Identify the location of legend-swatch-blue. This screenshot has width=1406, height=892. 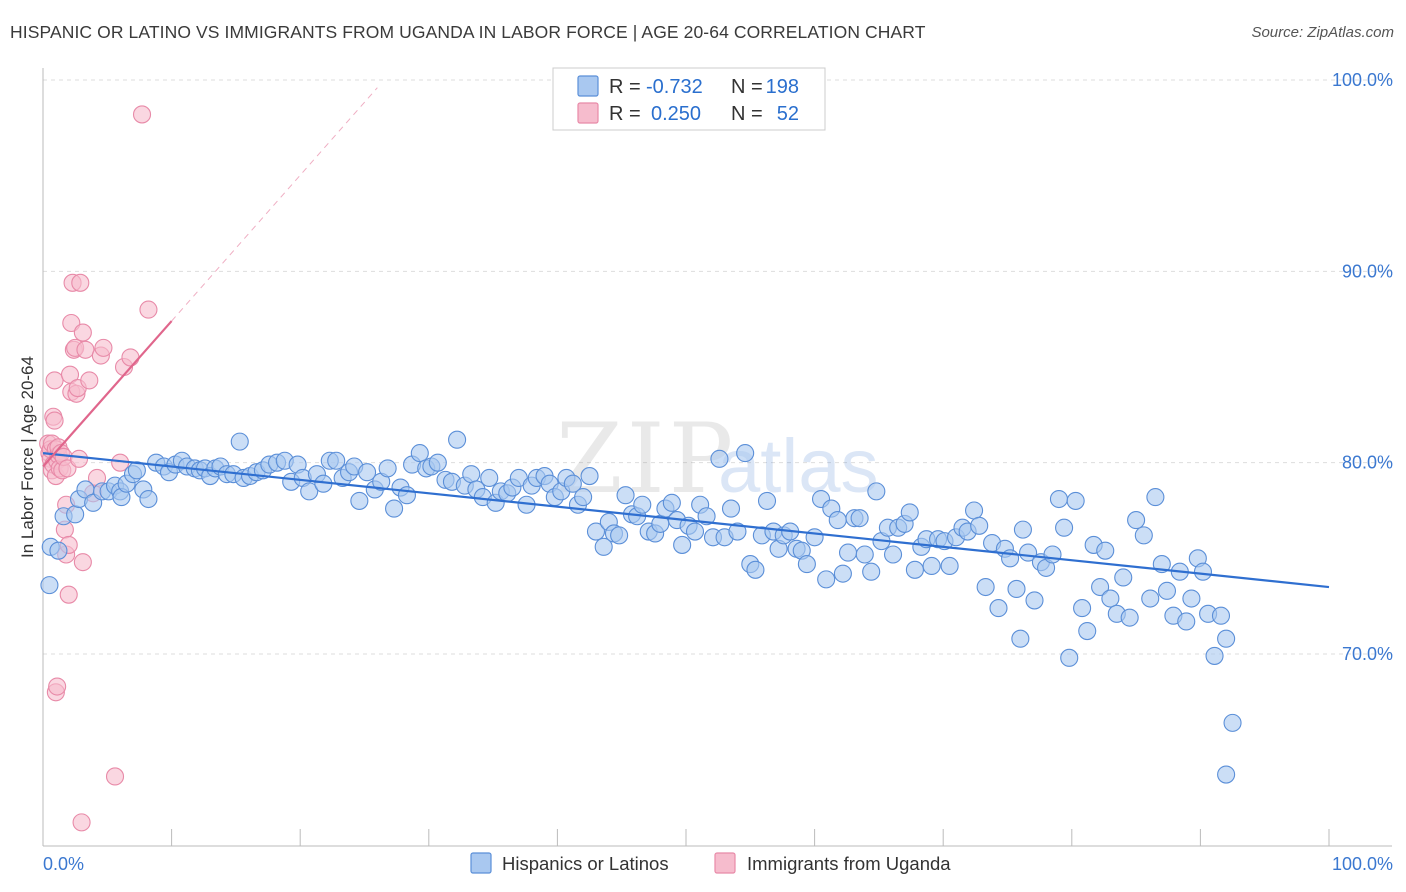
(481, 863).